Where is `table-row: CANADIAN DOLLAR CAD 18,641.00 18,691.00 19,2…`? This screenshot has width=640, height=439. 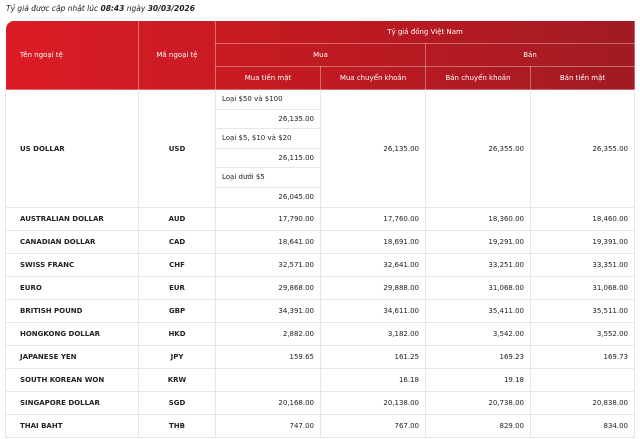
table-row: CANADIAN DOLLAR CAD 18,641.00 18,691.00 19,2… is located at coordinates (320, 242).